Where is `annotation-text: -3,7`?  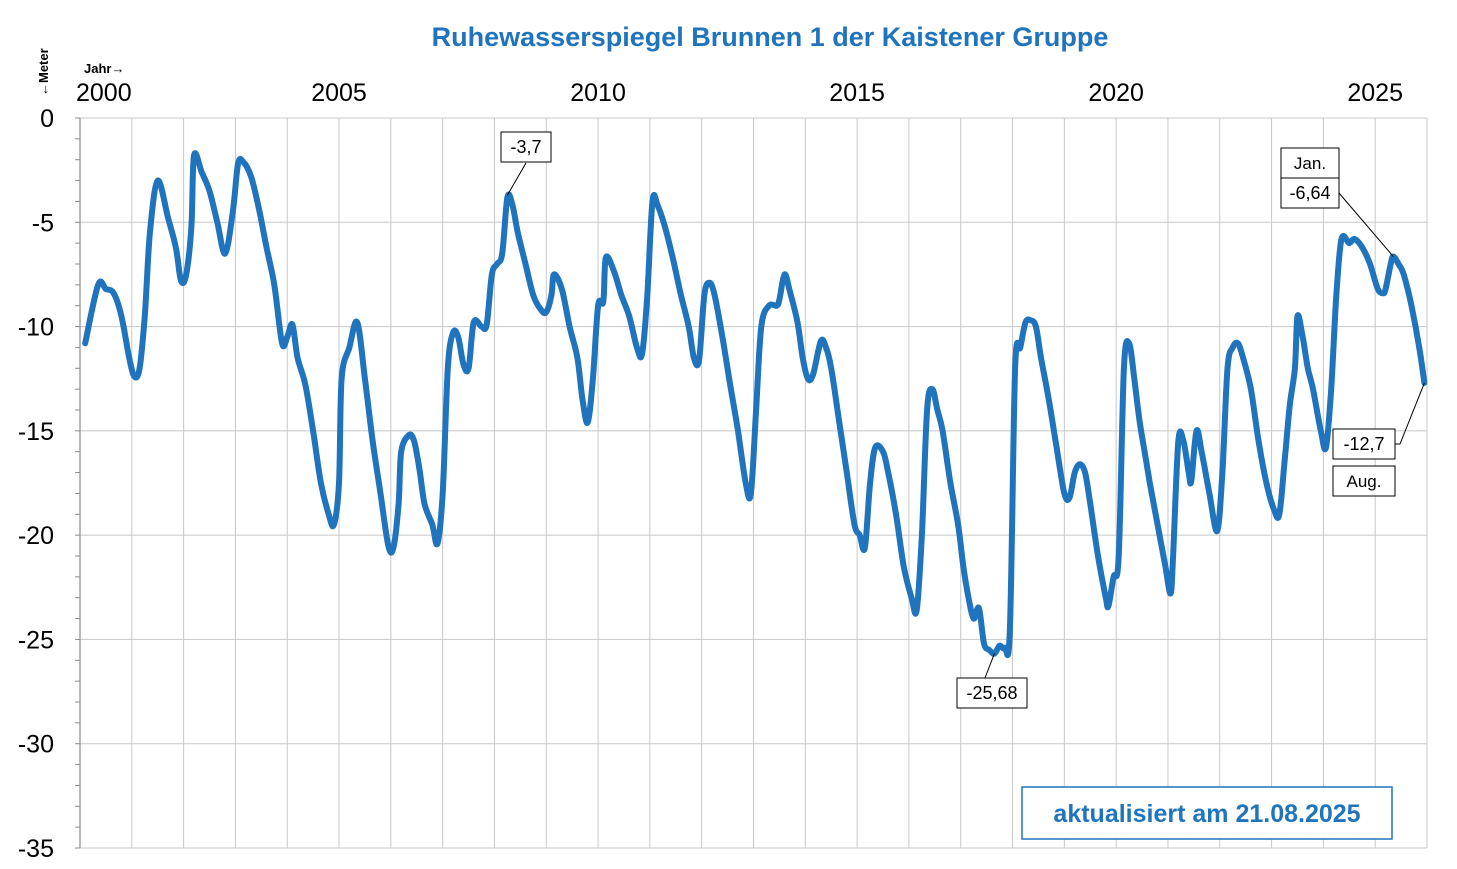
annotation-text: -3,7 is located at coordinates (525, 147).